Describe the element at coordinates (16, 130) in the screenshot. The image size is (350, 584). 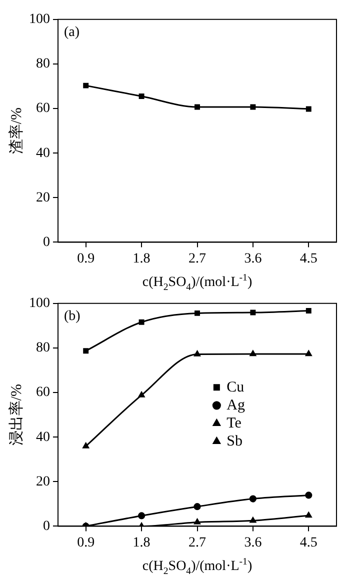
I see `y-axis-title: 渣率/%` at that location.